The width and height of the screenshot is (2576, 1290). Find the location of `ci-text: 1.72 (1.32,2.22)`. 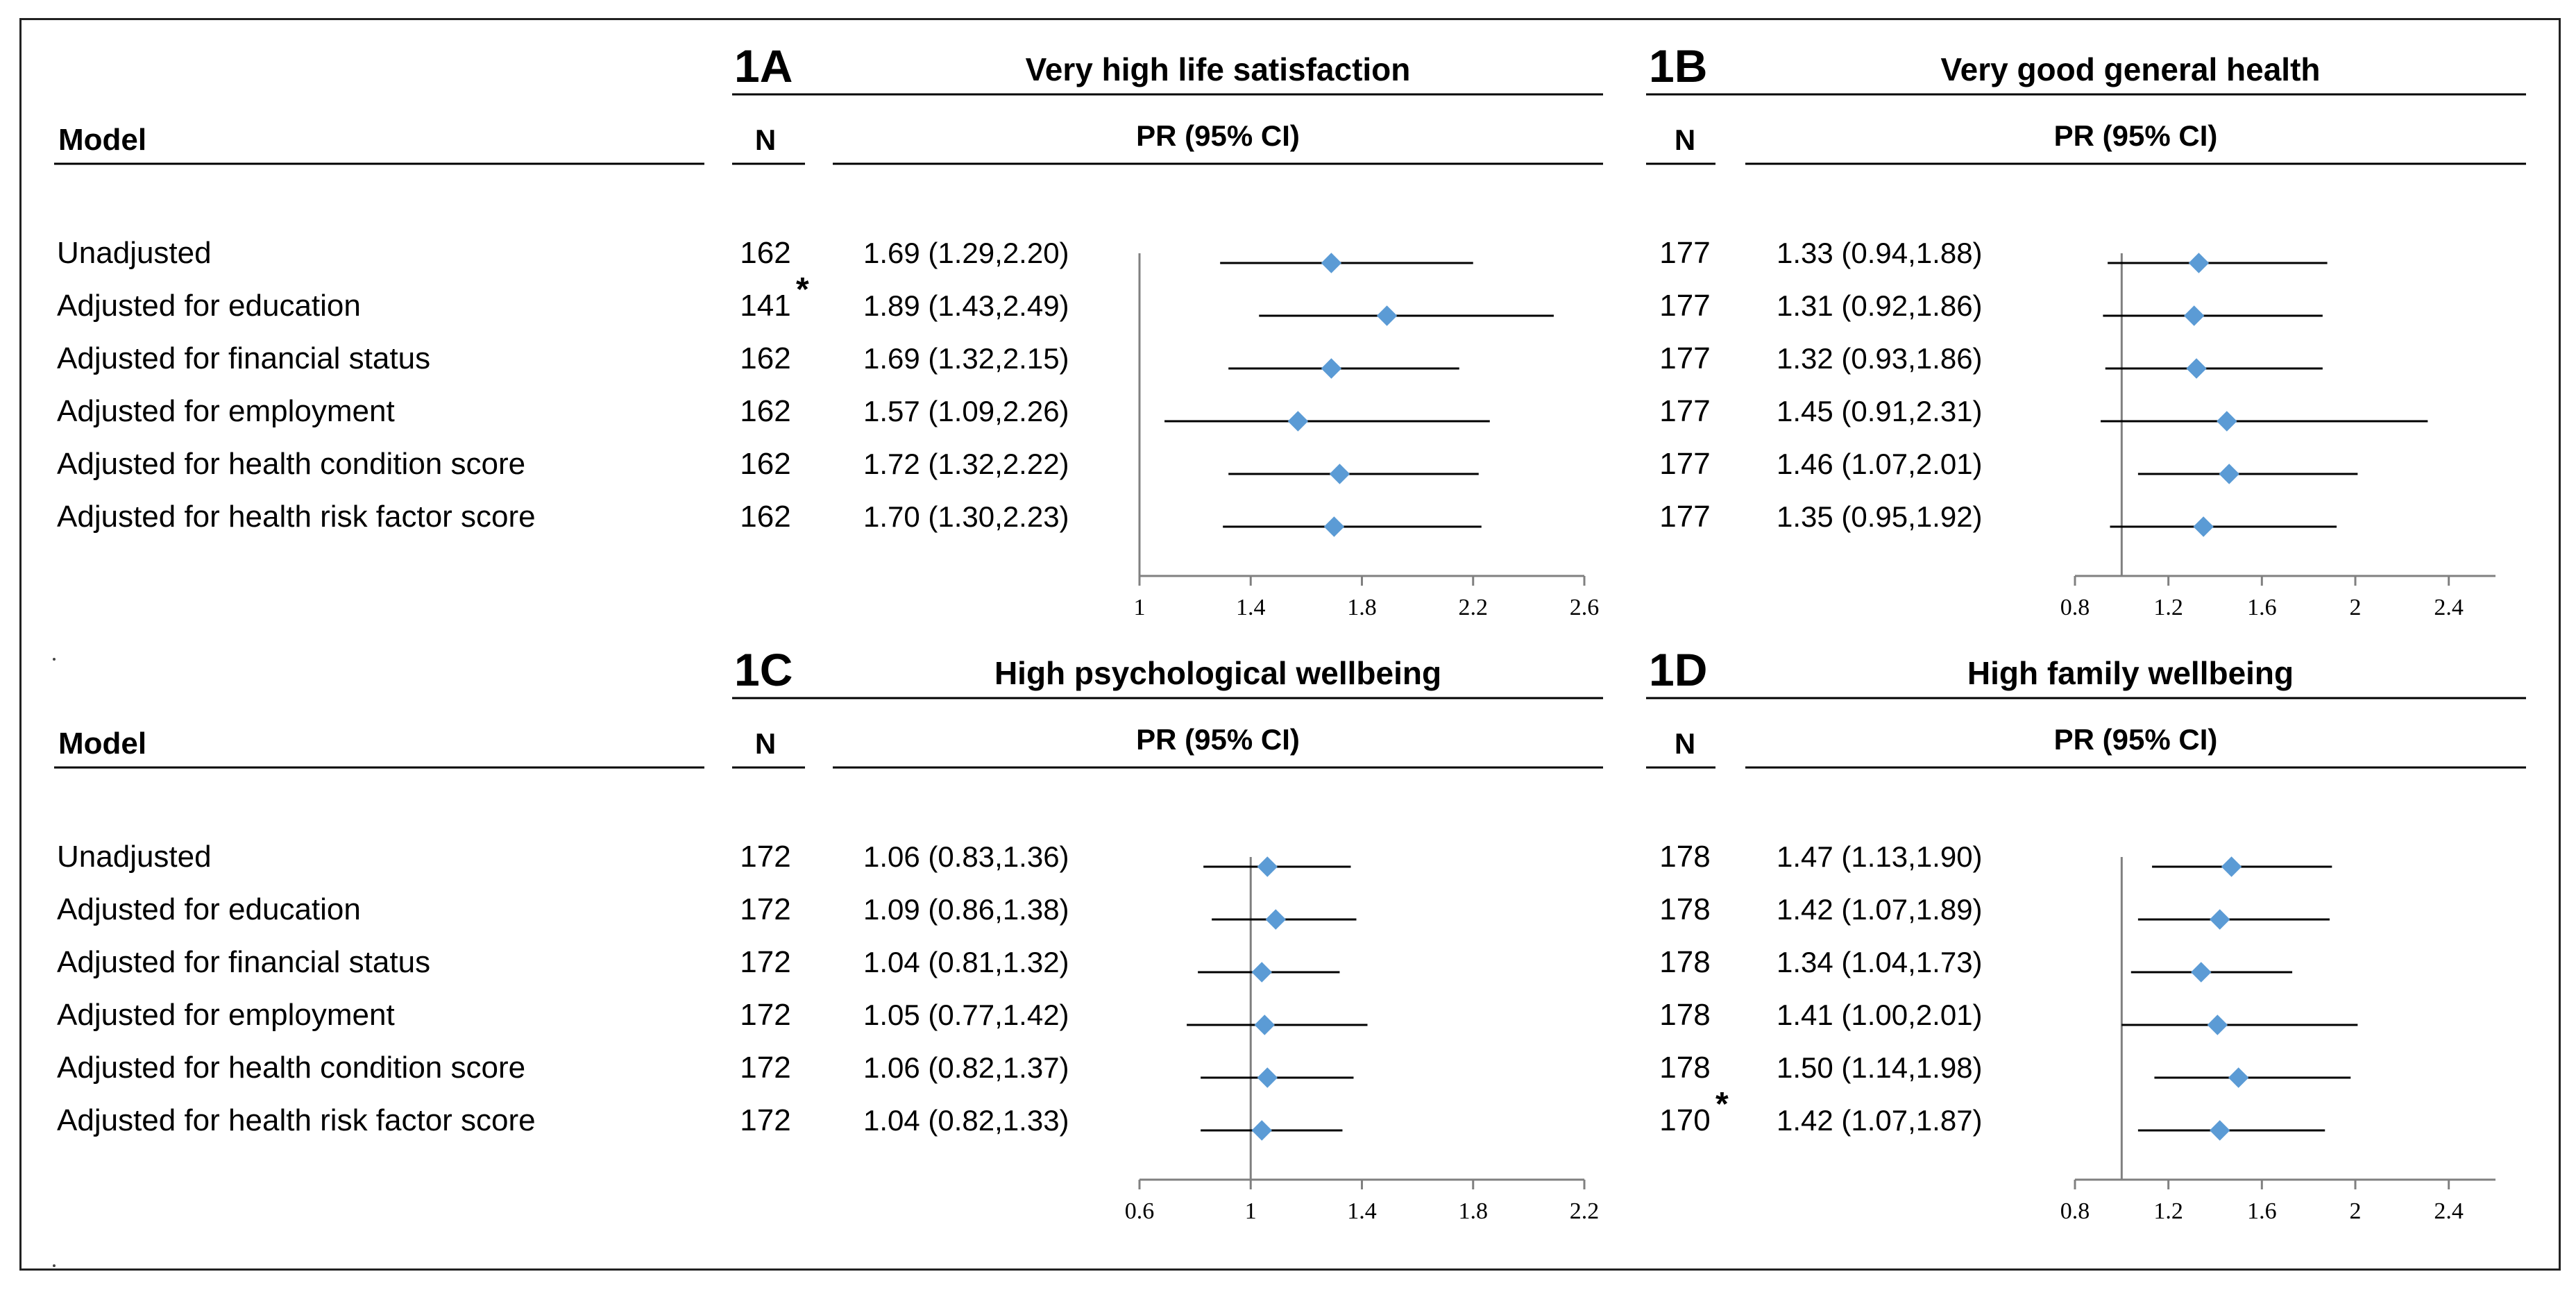

ci-text: 1.72 (1.32,2.22) is located at coordinates (966, 464).